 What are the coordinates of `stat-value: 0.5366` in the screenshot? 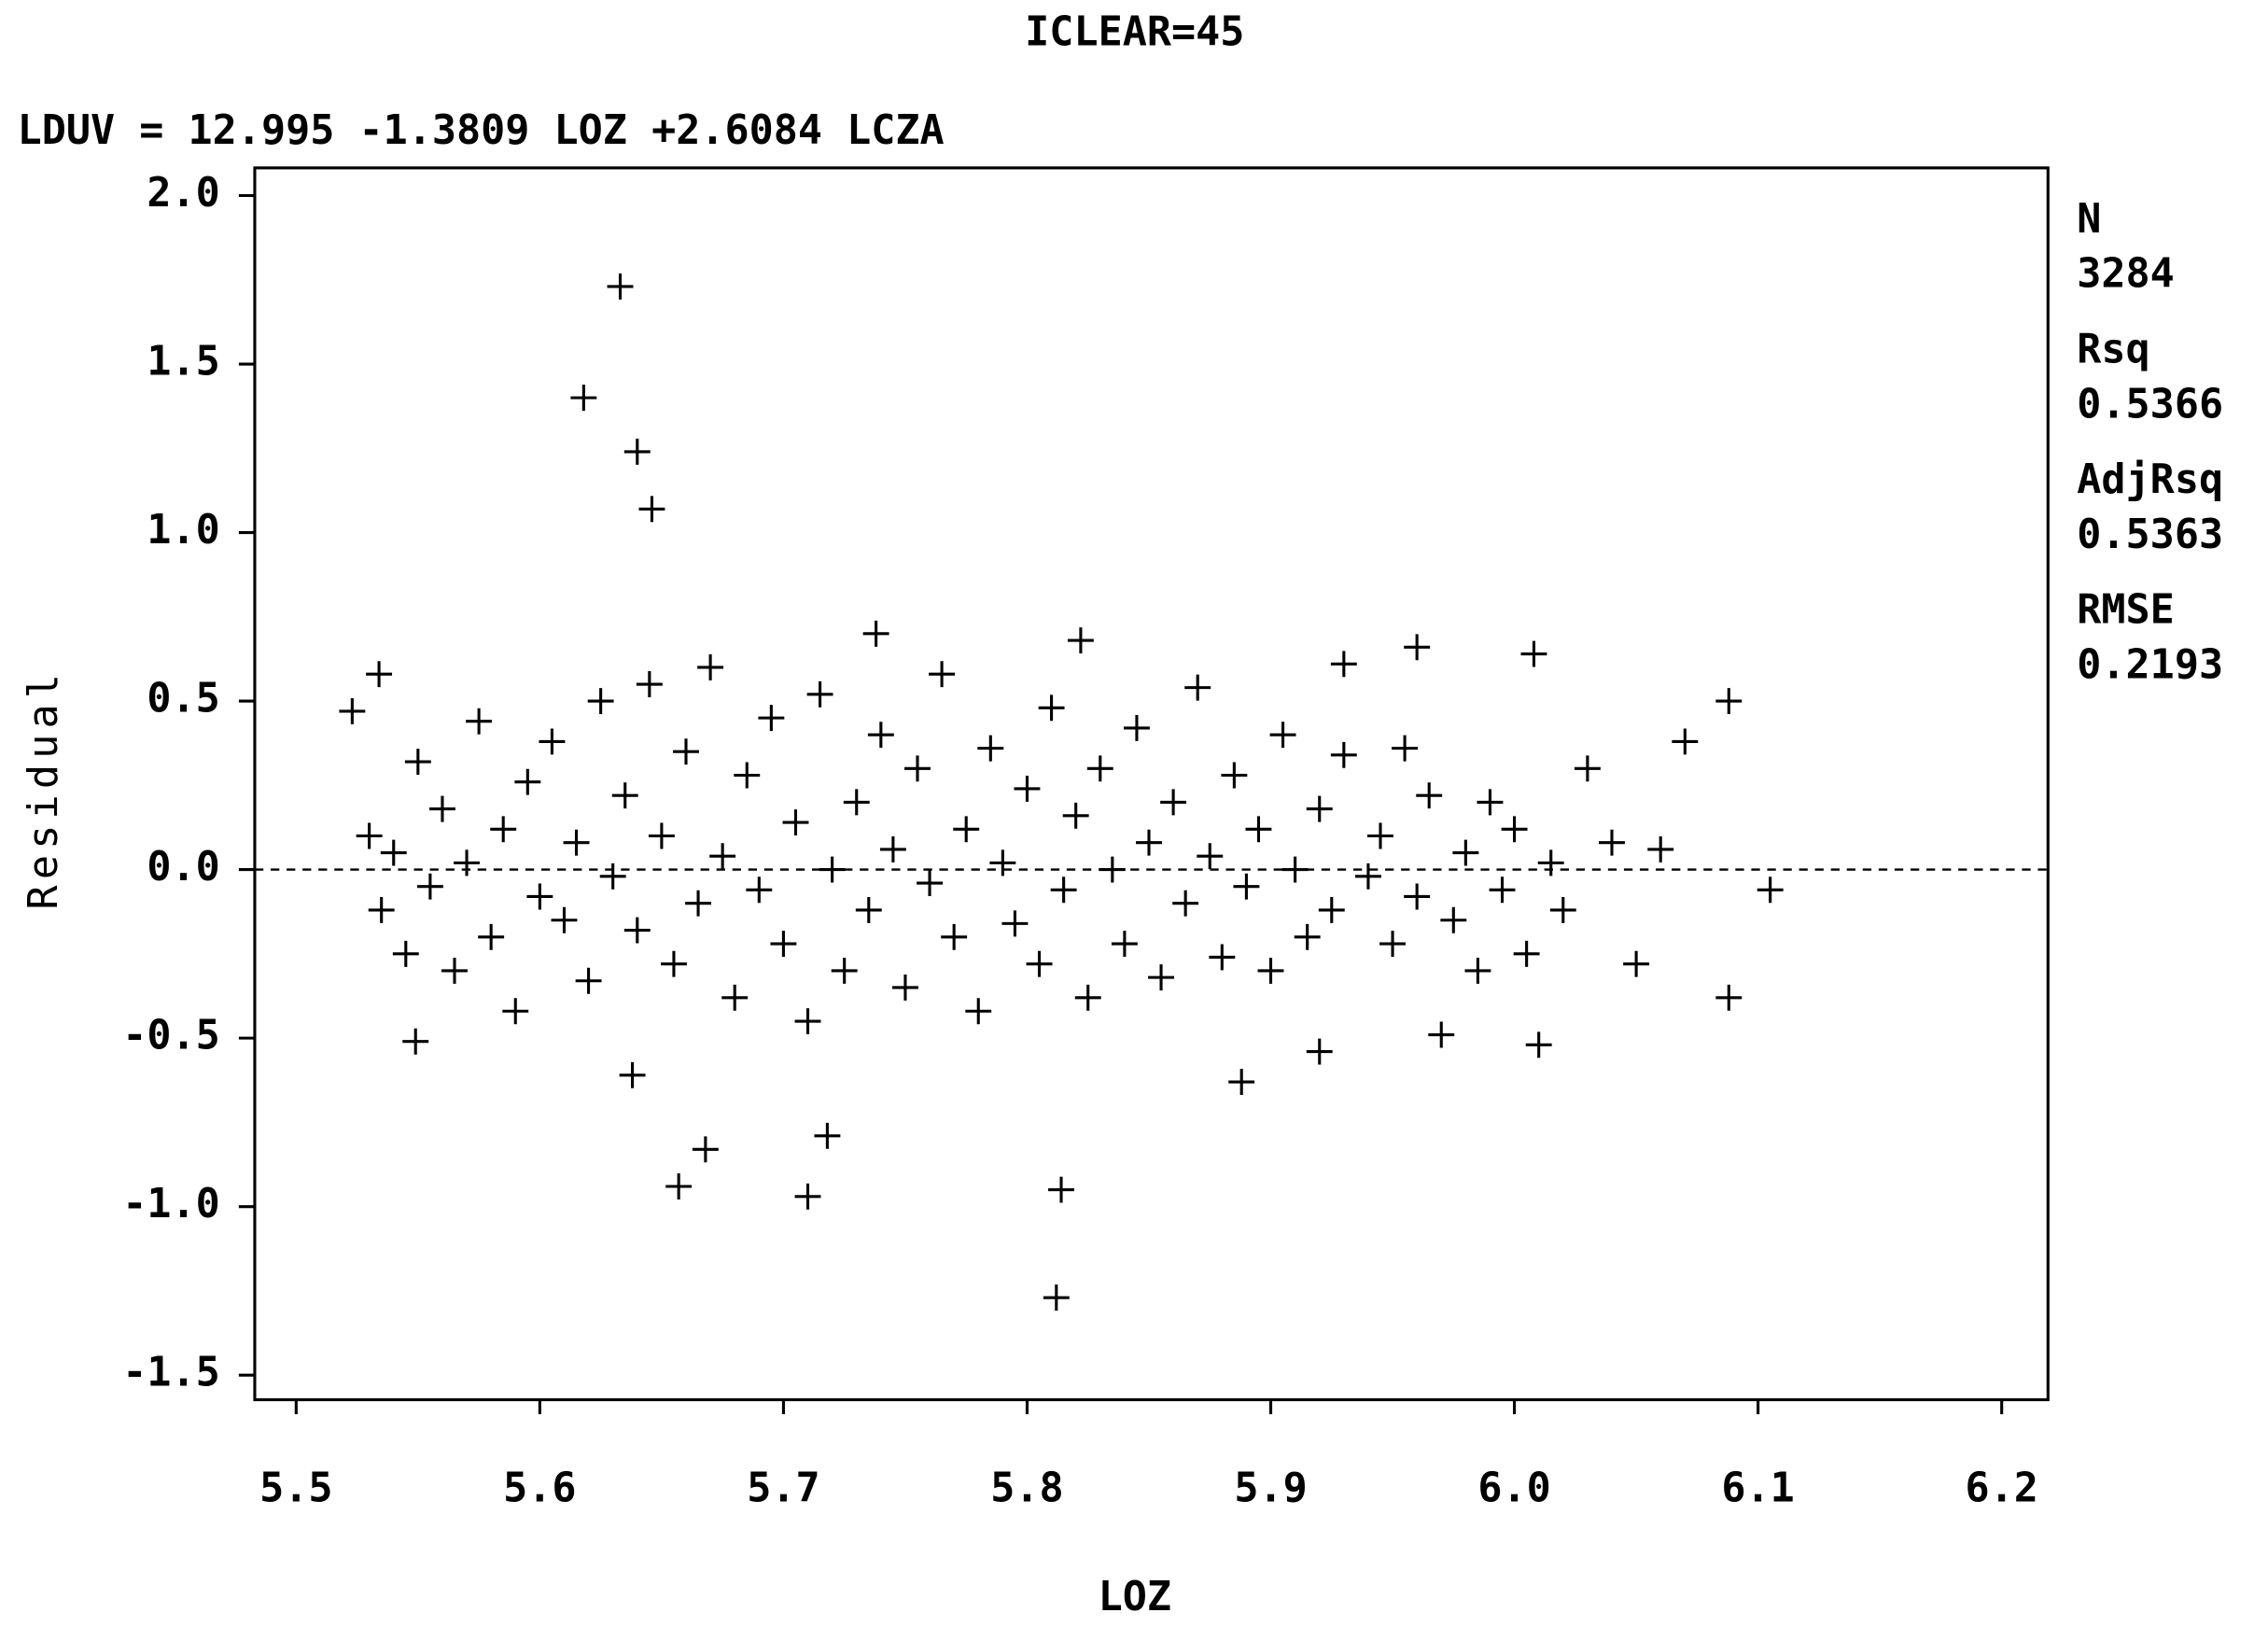 It's located at (2150, 404).